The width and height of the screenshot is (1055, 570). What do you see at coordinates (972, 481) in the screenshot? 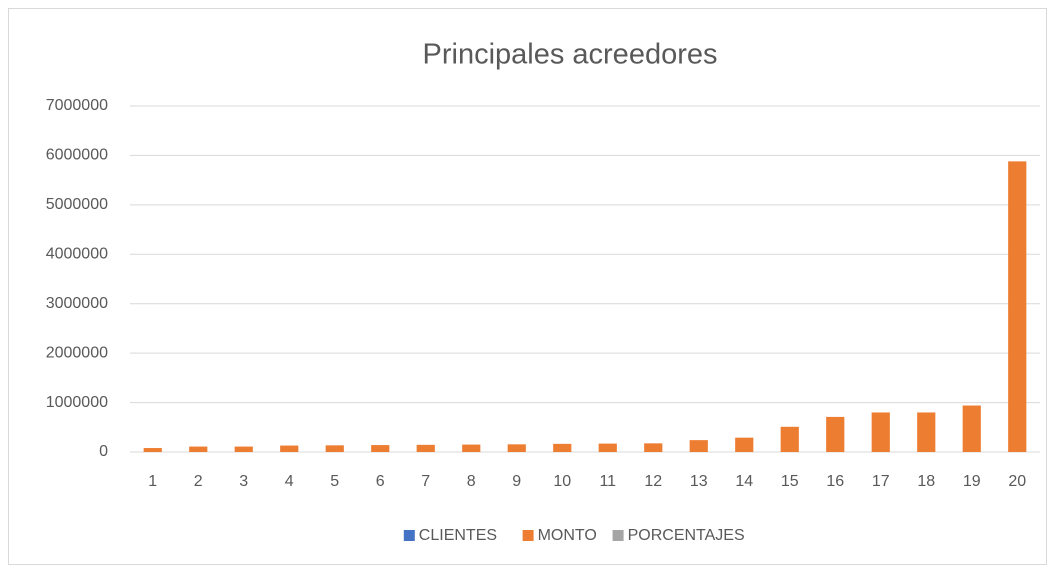
I see `x-tick-label: 19` at bounding box center [972, 481].